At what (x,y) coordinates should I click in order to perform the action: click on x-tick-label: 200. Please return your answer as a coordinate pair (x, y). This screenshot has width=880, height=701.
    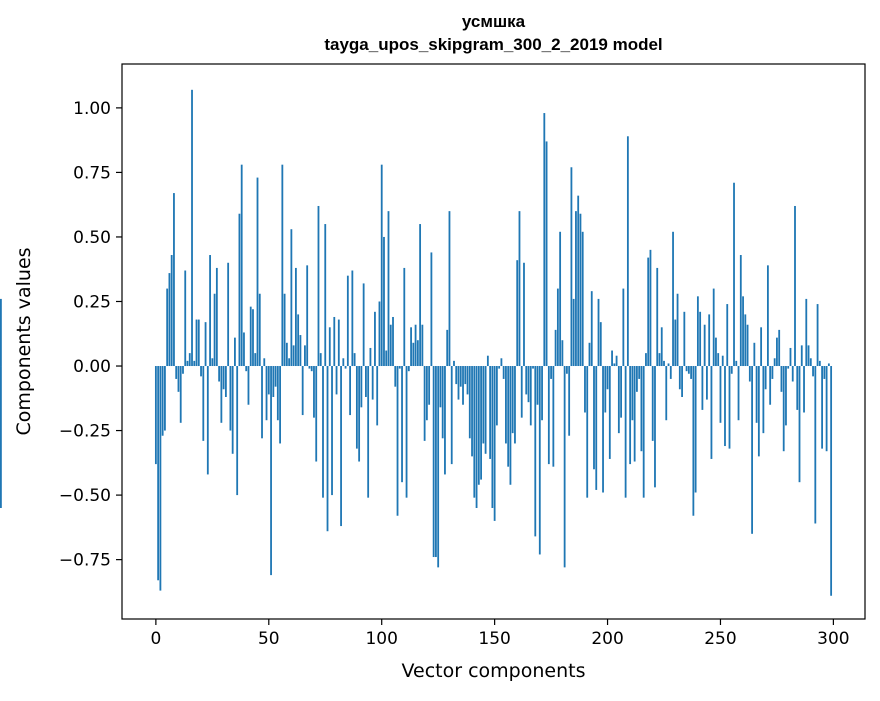
    Looking at the image, I should click on (607, 639).